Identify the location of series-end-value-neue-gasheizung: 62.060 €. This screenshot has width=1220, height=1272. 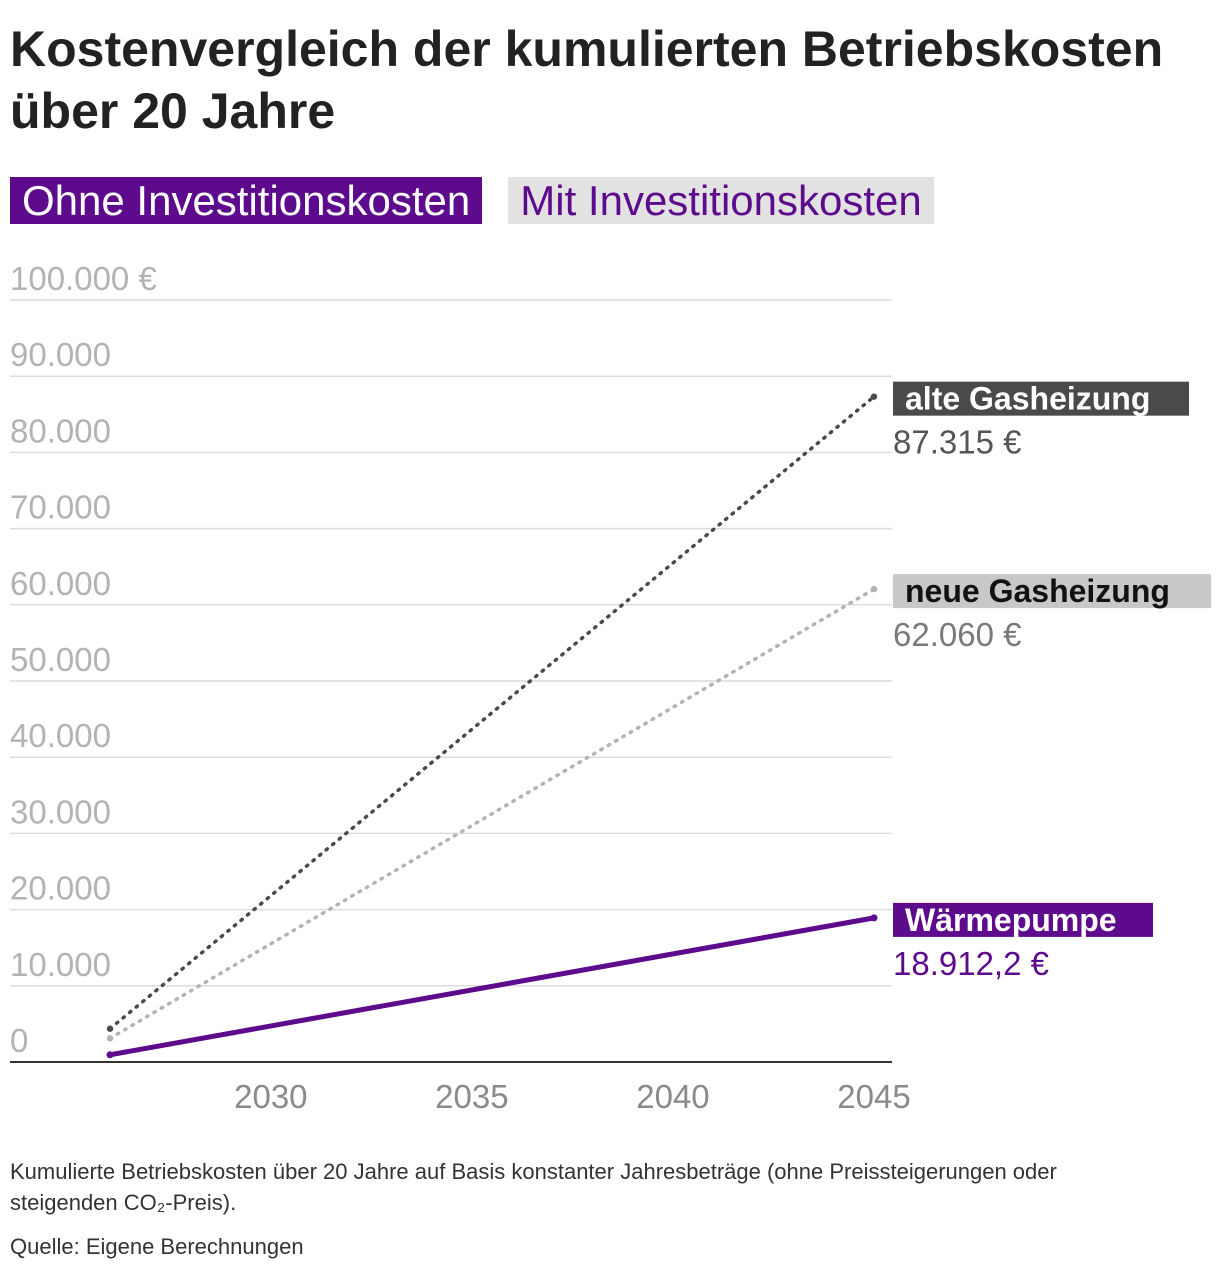
(957, 634).